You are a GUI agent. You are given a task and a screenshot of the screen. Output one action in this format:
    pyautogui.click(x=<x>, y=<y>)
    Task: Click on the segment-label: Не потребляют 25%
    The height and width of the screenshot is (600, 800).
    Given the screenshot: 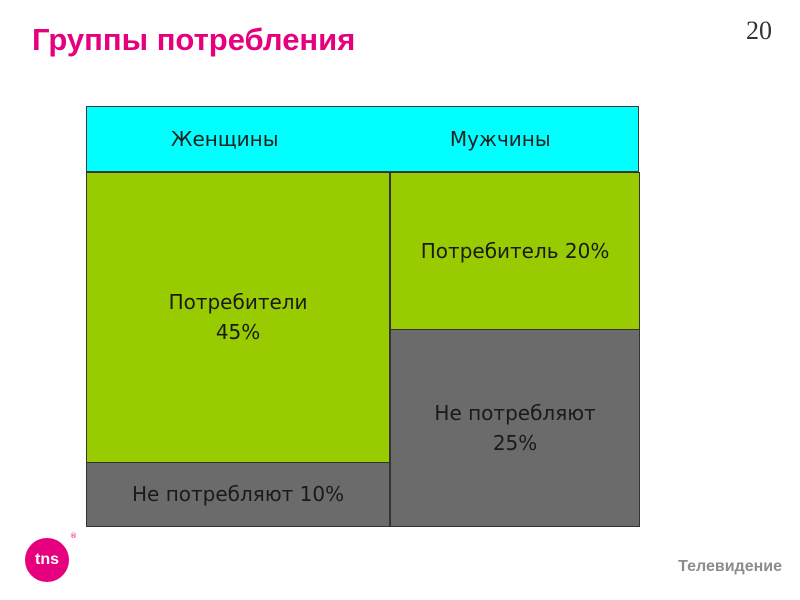 What is the action you would take?
    pyautogui.click(x=515, y=428)
    